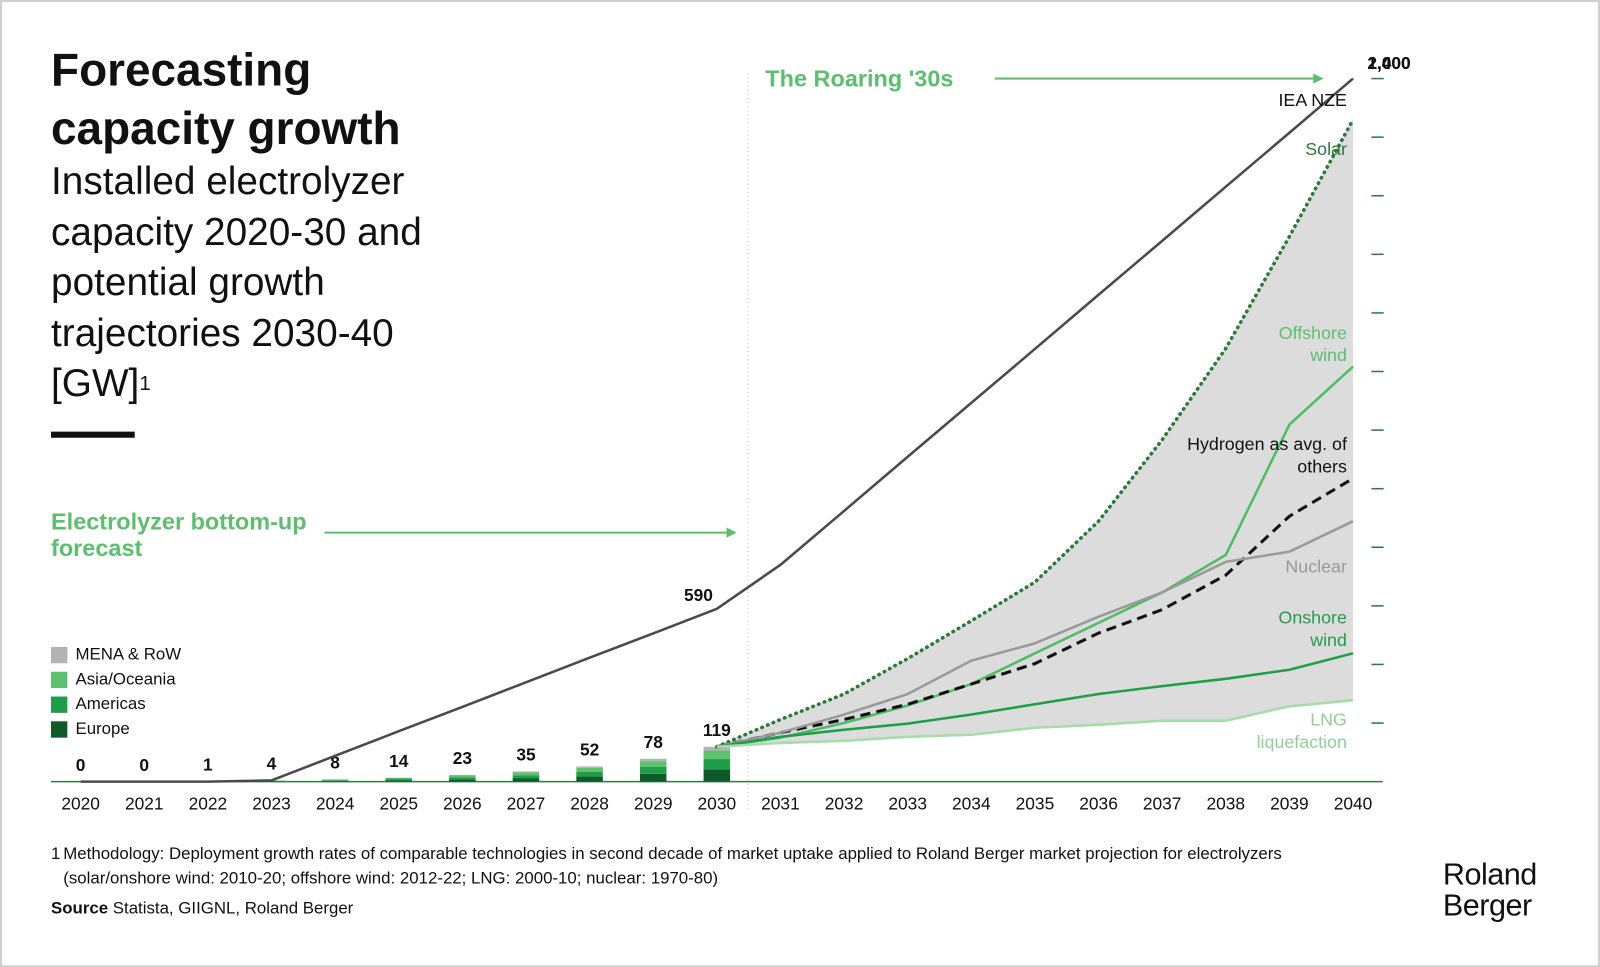 This screenshot has width=1600, height=967. Describe the element at coordinates (271, 804) in the screenshot. I see `x-tick-label: 2023` at that location.